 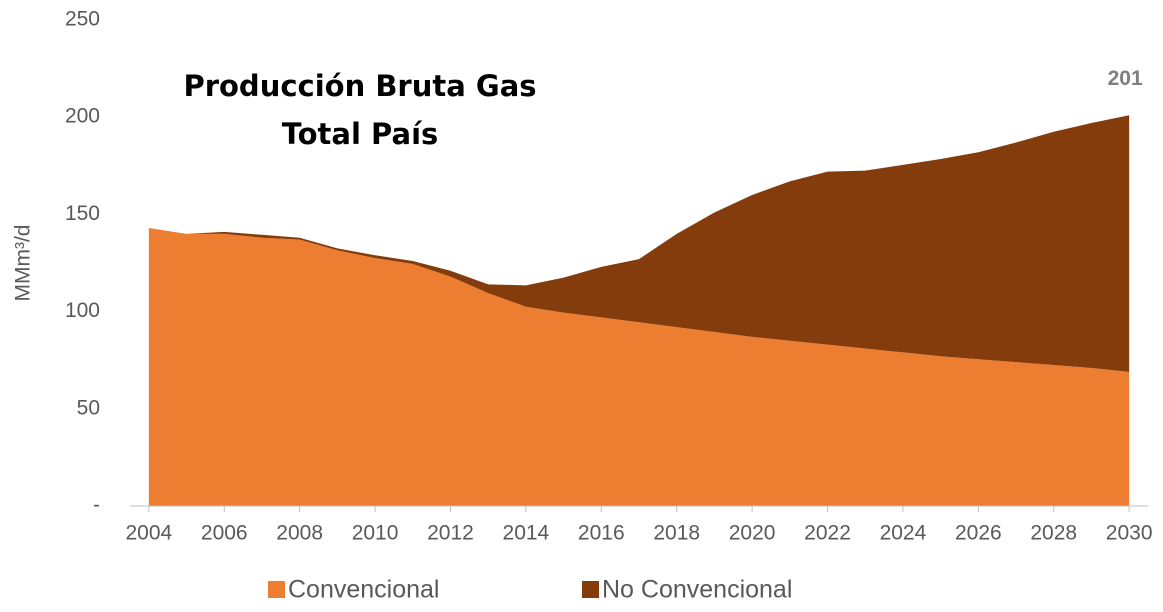 I want to click on y-tick-label: 250, so click(x=82, y=19).